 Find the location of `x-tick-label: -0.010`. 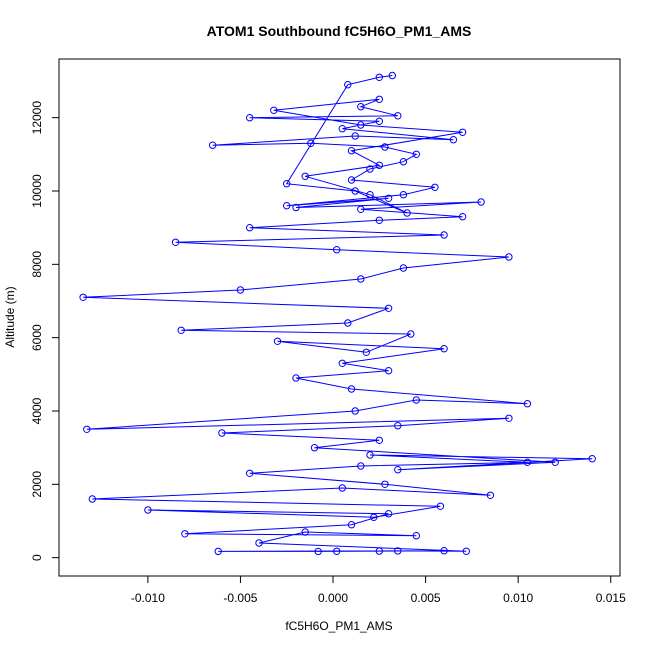

x-tick-label: -0.010 is located at coordinates (148, 598).